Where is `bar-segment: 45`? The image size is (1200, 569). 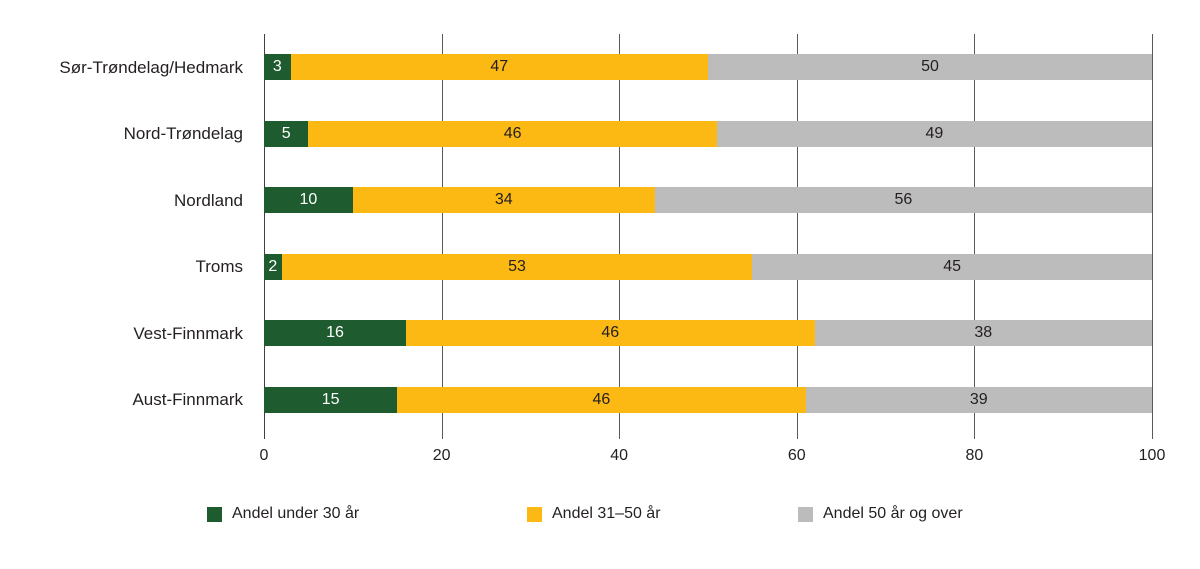
bar-segment: 45 is located at coordinates (952, 266).